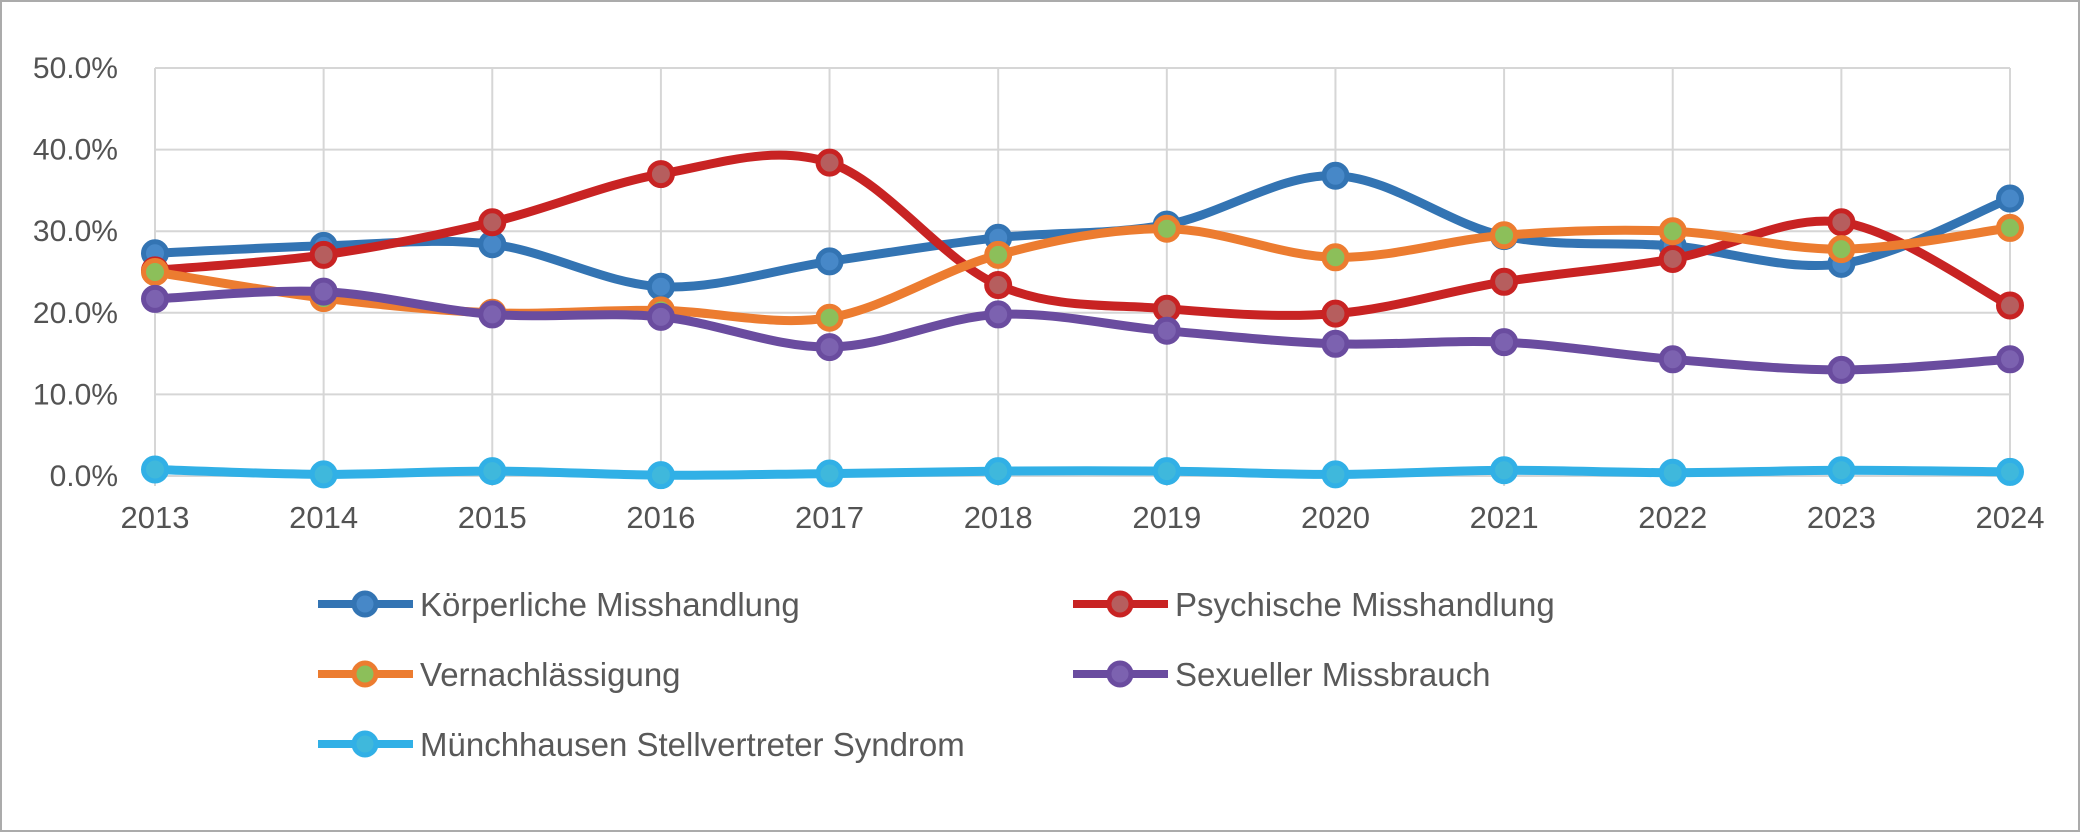  What do you see at coordinates (1841, 517) in the screenshot?
I see `x-axis-tick-label: 2023` at bounding box center [1841, 517].